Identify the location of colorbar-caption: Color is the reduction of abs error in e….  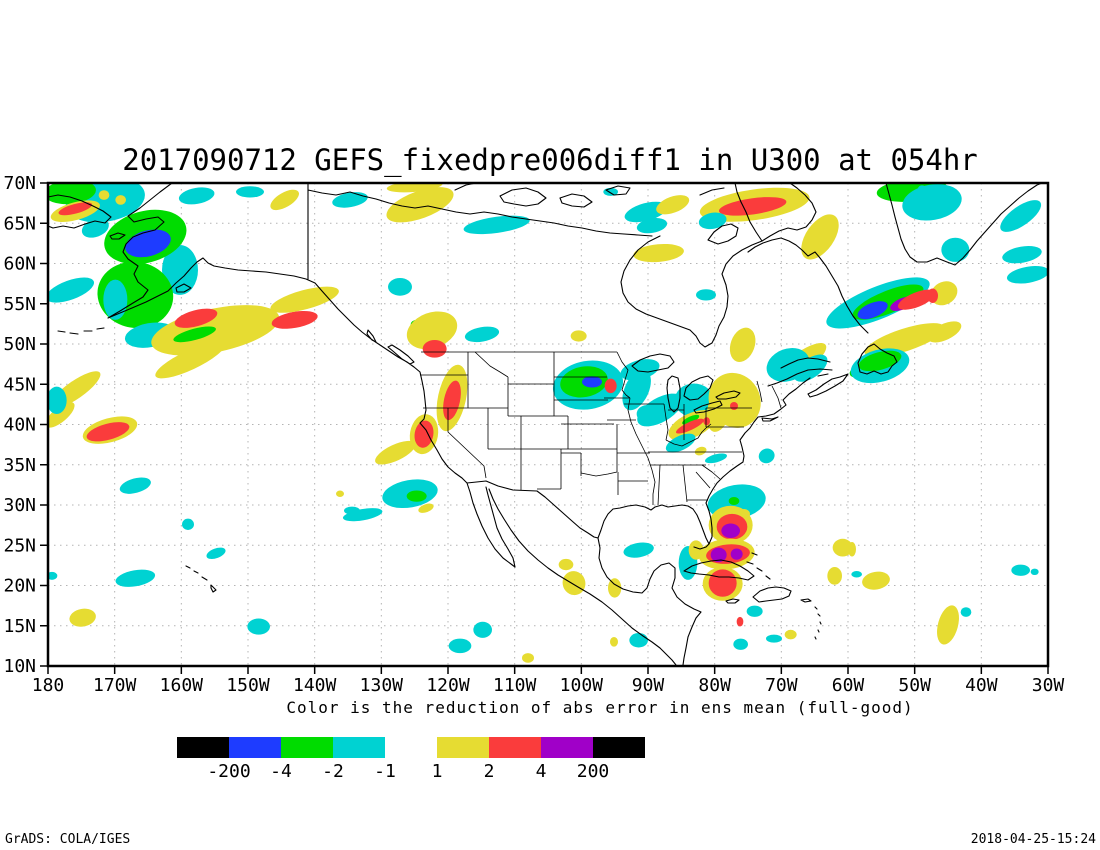
(599, 707).